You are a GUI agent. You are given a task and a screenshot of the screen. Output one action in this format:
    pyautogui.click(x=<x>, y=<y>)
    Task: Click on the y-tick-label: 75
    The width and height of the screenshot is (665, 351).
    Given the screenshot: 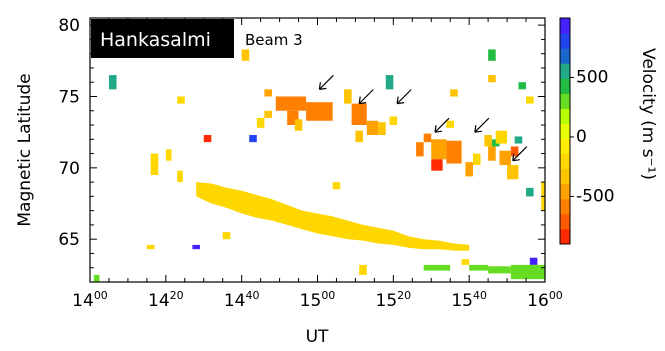 What is the action you would take?
    pyautogui.click(x=69, y=97)
    